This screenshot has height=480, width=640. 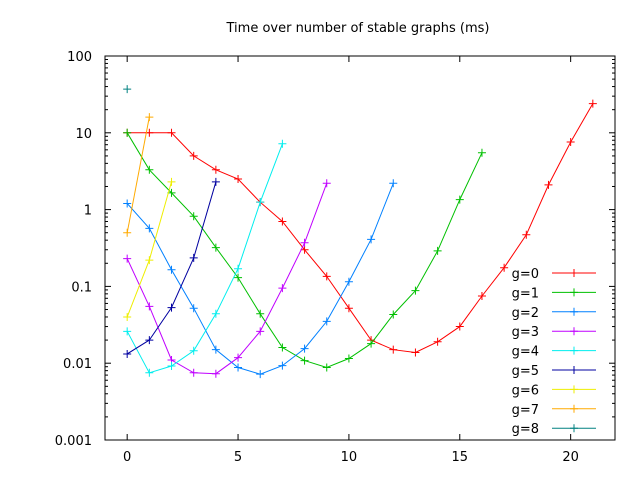 I want to click on y-tick-label: 1, so click(x=88, y=211).